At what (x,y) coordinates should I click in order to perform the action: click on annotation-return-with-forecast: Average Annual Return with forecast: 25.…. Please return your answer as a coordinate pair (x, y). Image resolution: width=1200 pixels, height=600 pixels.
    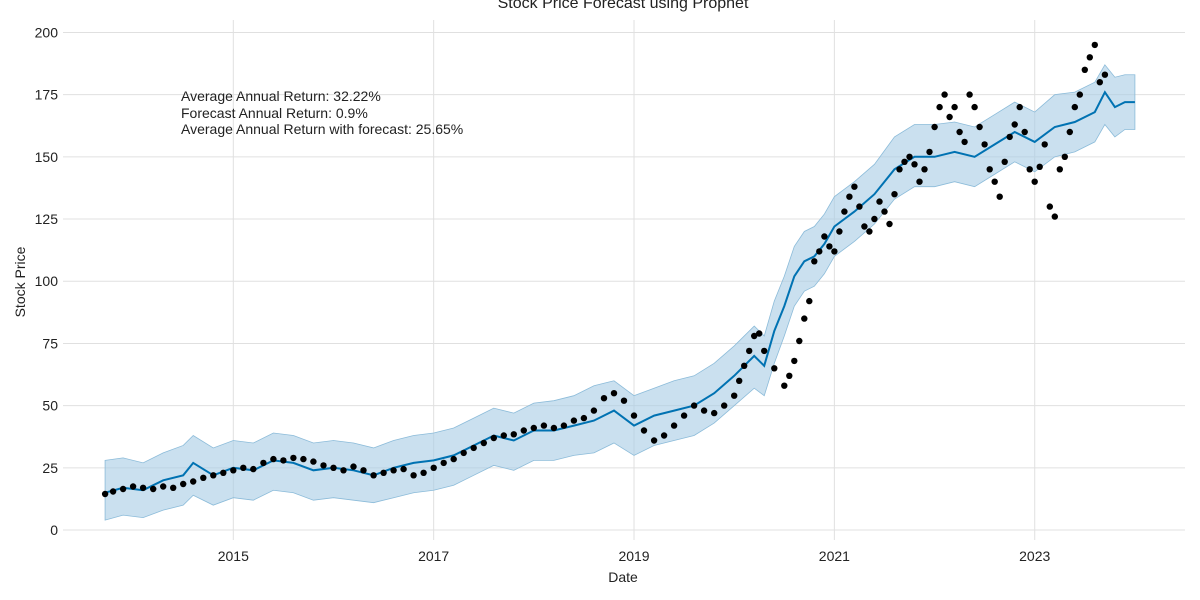
    Looking at the image, I should click on (322, 129).